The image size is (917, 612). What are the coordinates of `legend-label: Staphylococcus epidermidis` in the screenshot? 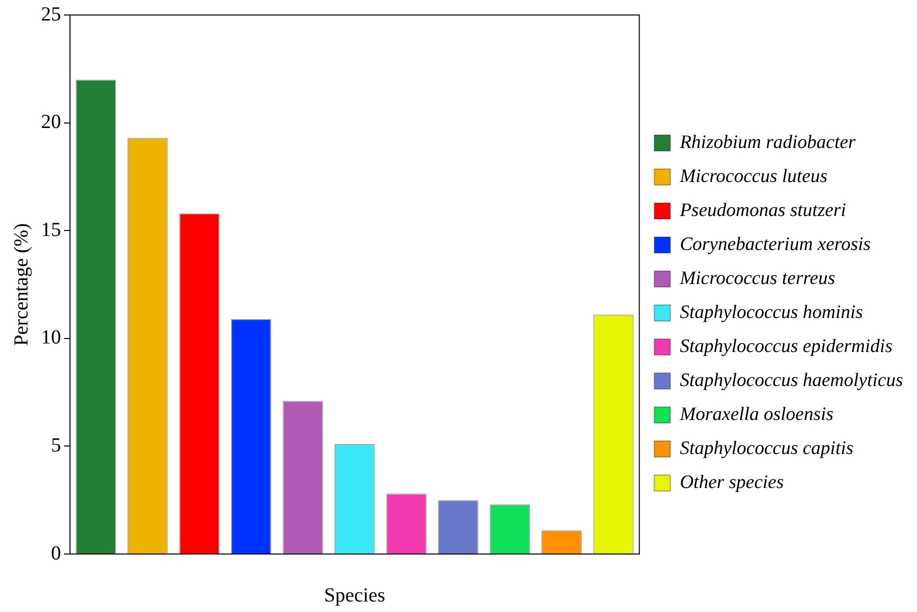 It's located at (786, 346).